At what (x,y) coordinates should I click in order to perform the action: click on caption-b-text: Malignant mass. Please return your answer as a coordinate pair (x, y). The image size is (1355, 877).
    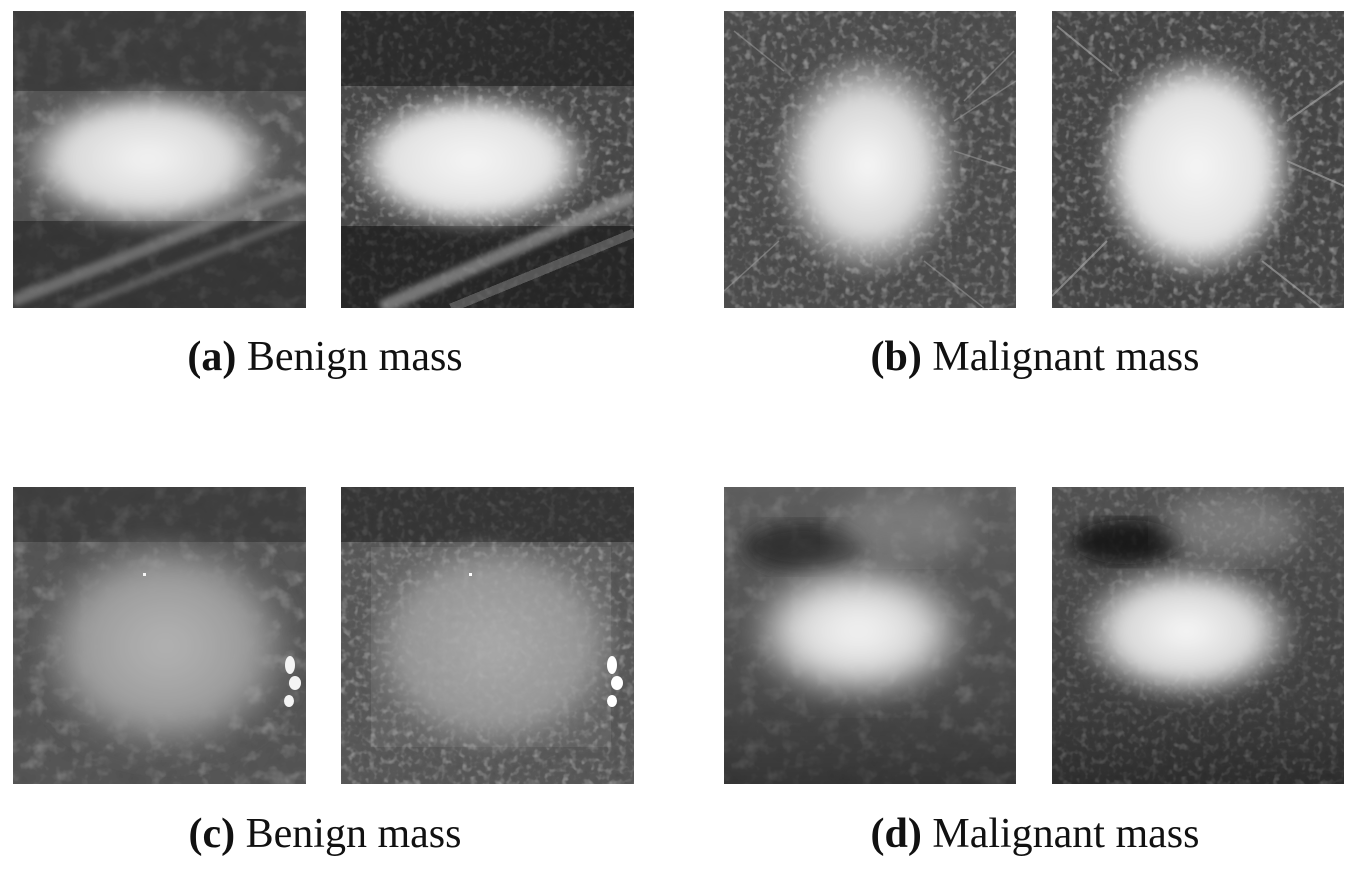
    Looking at the image, I should click on (1065, 357).